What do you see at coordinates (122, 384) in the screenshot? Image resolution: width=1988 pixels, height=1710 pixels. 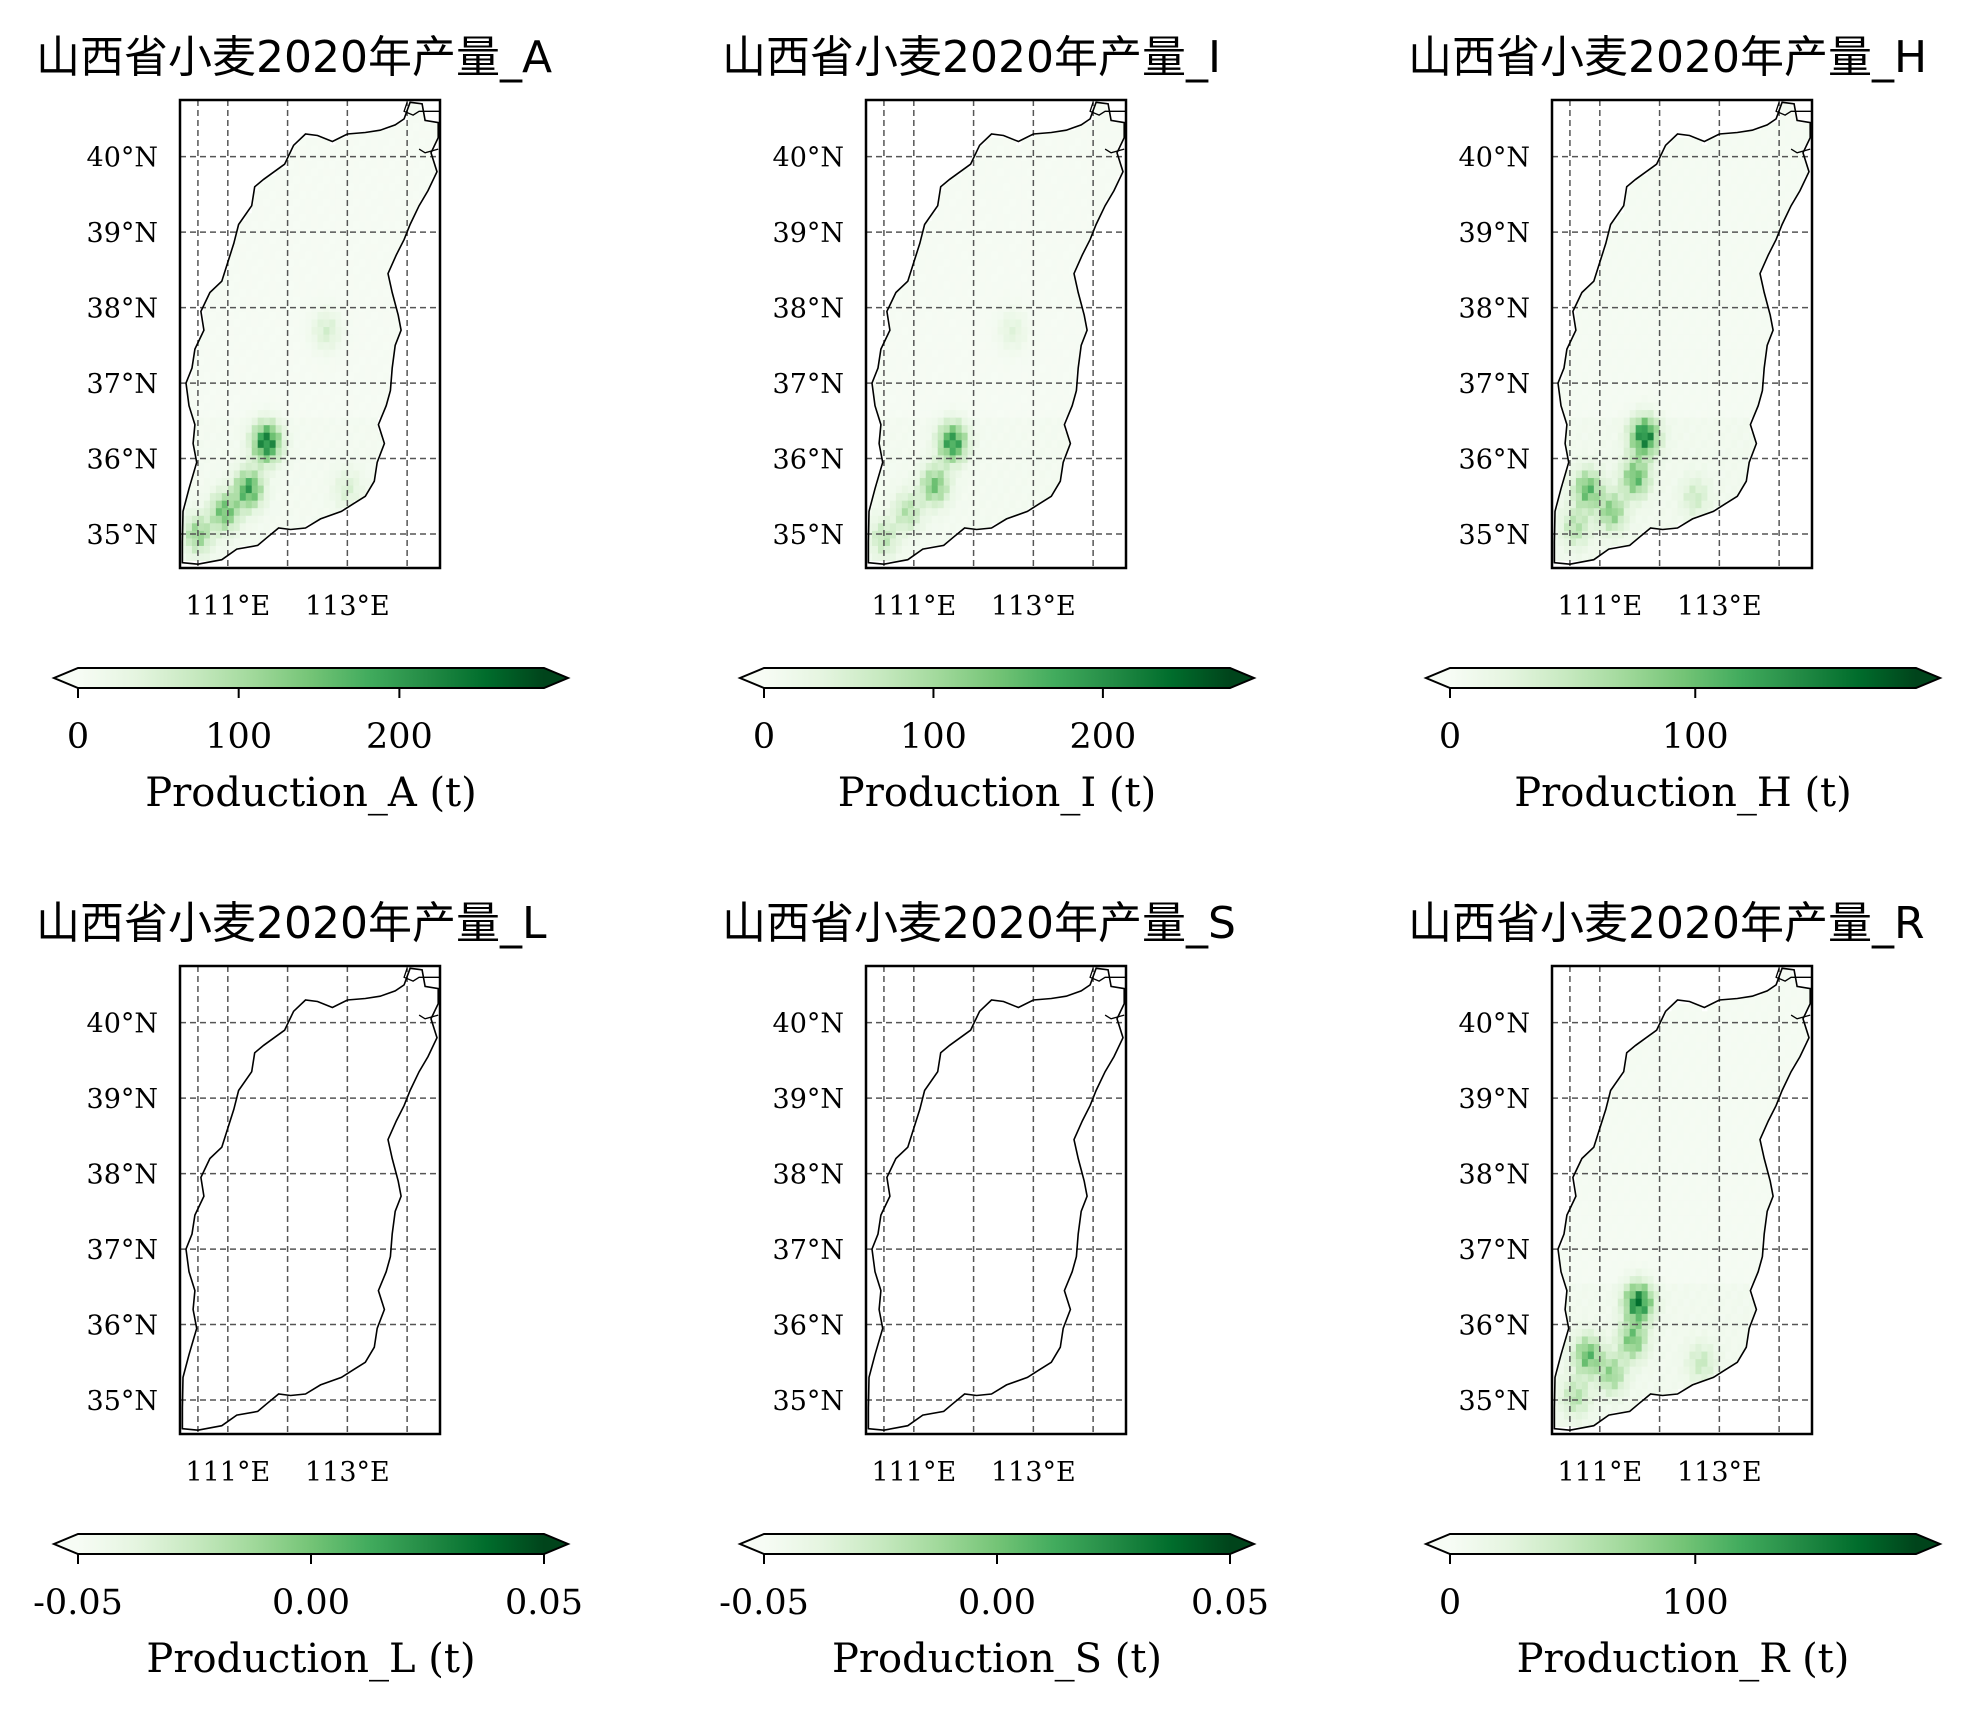 I see `lat-tick-label: 37°N` at bounding box center [122, 384].